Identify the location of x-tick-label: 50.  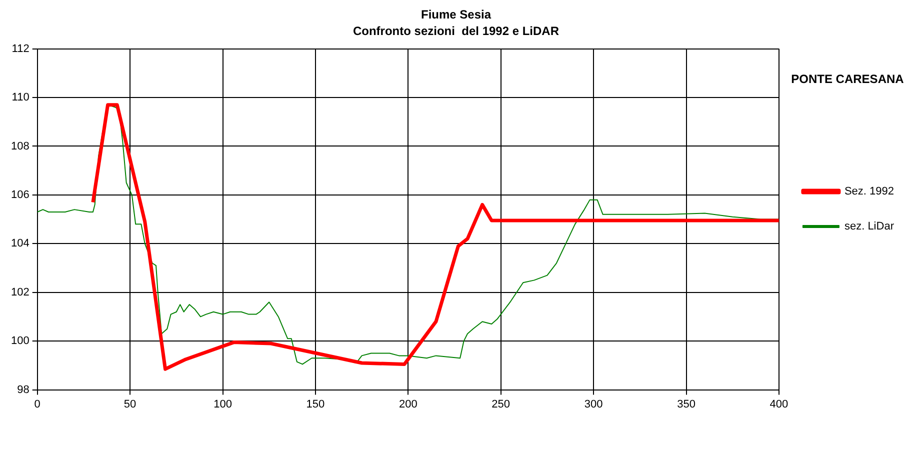
(130, 404).